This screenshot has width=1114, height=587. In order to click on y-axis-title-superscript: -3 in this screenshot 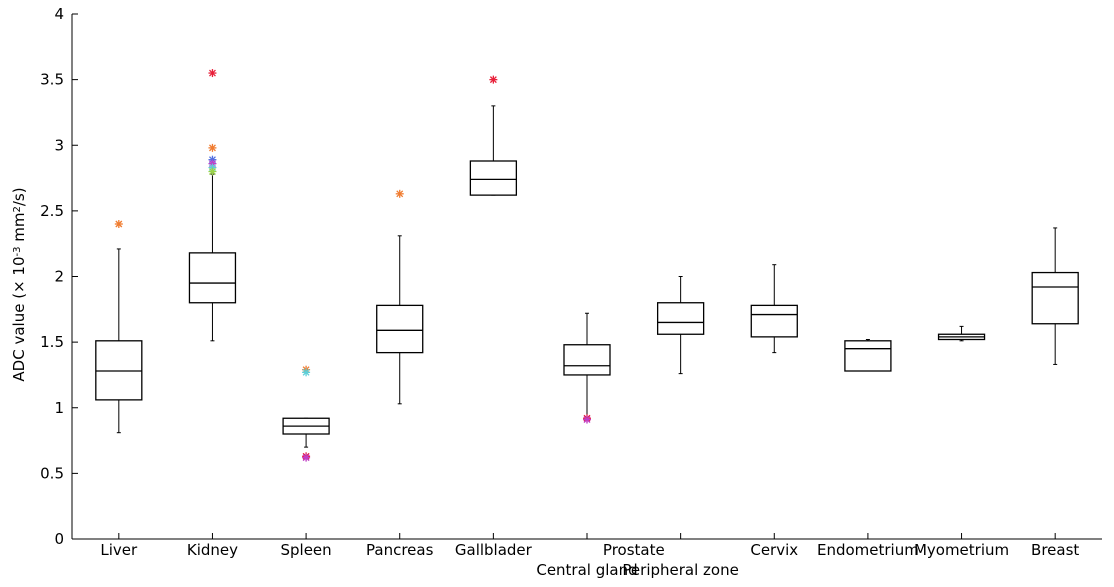, I will do `click(17, 252)`.